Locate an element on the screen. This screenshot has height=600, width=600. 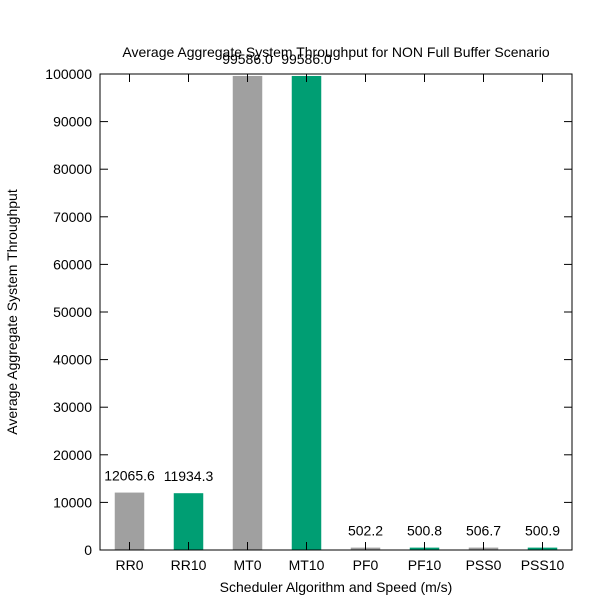
y-tick-label: 10000 is located at coordinates (72, 502).